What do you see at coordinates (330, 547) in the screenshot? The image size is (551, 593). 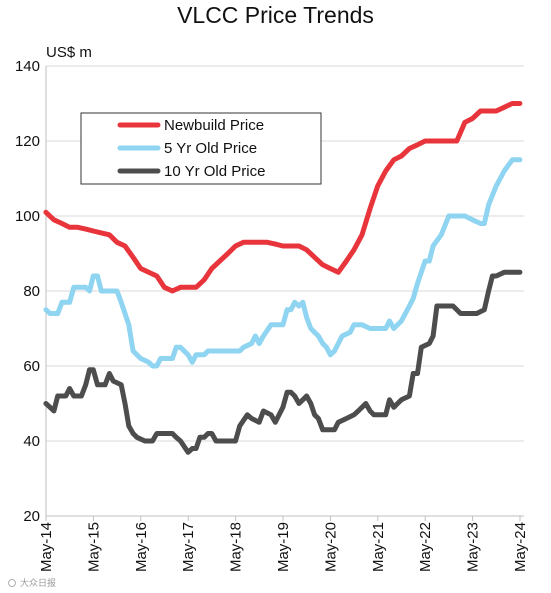 I see `x-tick-label: May-20` at bounding box center [330, 547].